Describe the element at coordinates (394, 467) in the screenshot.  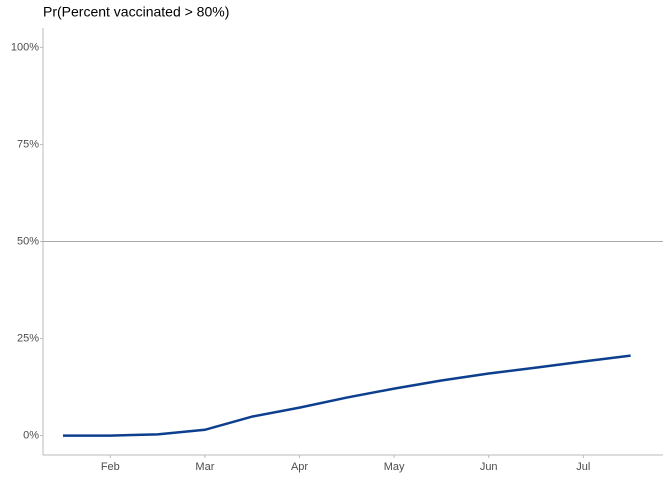
I see `x-tick-label: May` at that location.